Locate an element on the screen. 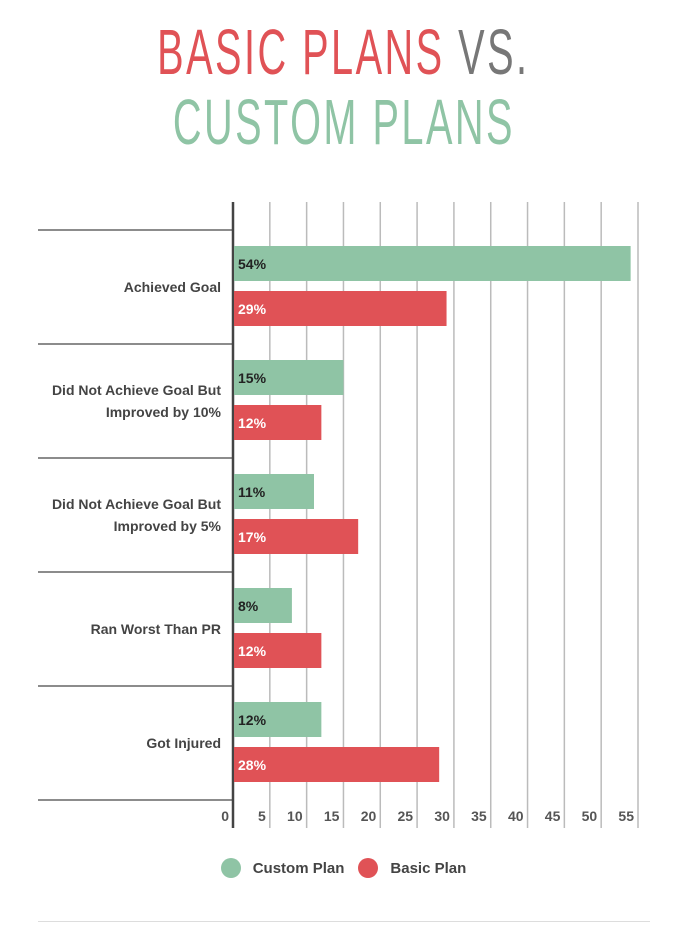 Image resolution: width=687 pixels, height=935 pixels. x-tick-label: 10 is located at coordinates (295, 816).